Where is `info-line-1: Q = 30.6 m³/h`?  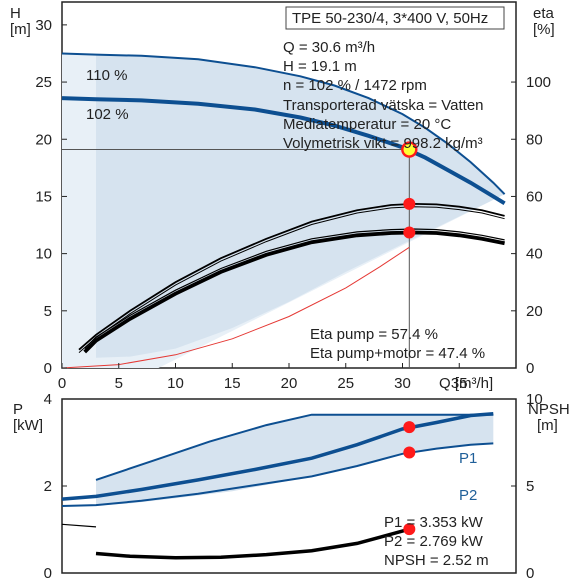 info-line-1: Q = 30.6 m³/h is located at coordinates (329, 47).